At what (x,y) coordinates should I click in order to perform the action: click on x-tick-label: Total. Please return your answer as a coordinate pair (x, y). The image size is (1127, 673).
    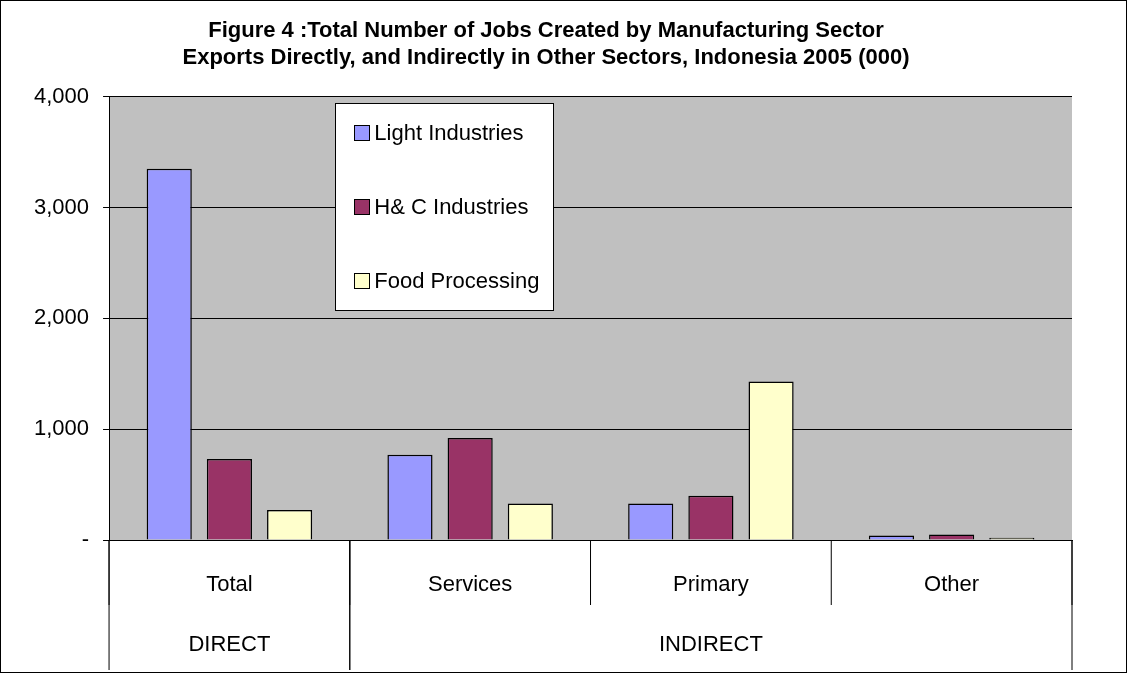
    Looking at the image, I should click on (229, 584).